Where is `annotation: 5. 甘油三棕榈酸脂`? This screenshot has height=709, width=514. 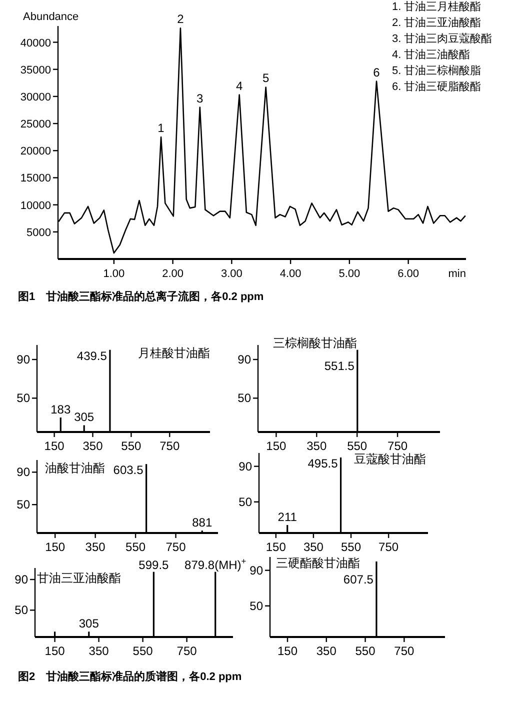 annotation: 5. 甘油三棕榈酸脂 is located at coordinates (437, 70).